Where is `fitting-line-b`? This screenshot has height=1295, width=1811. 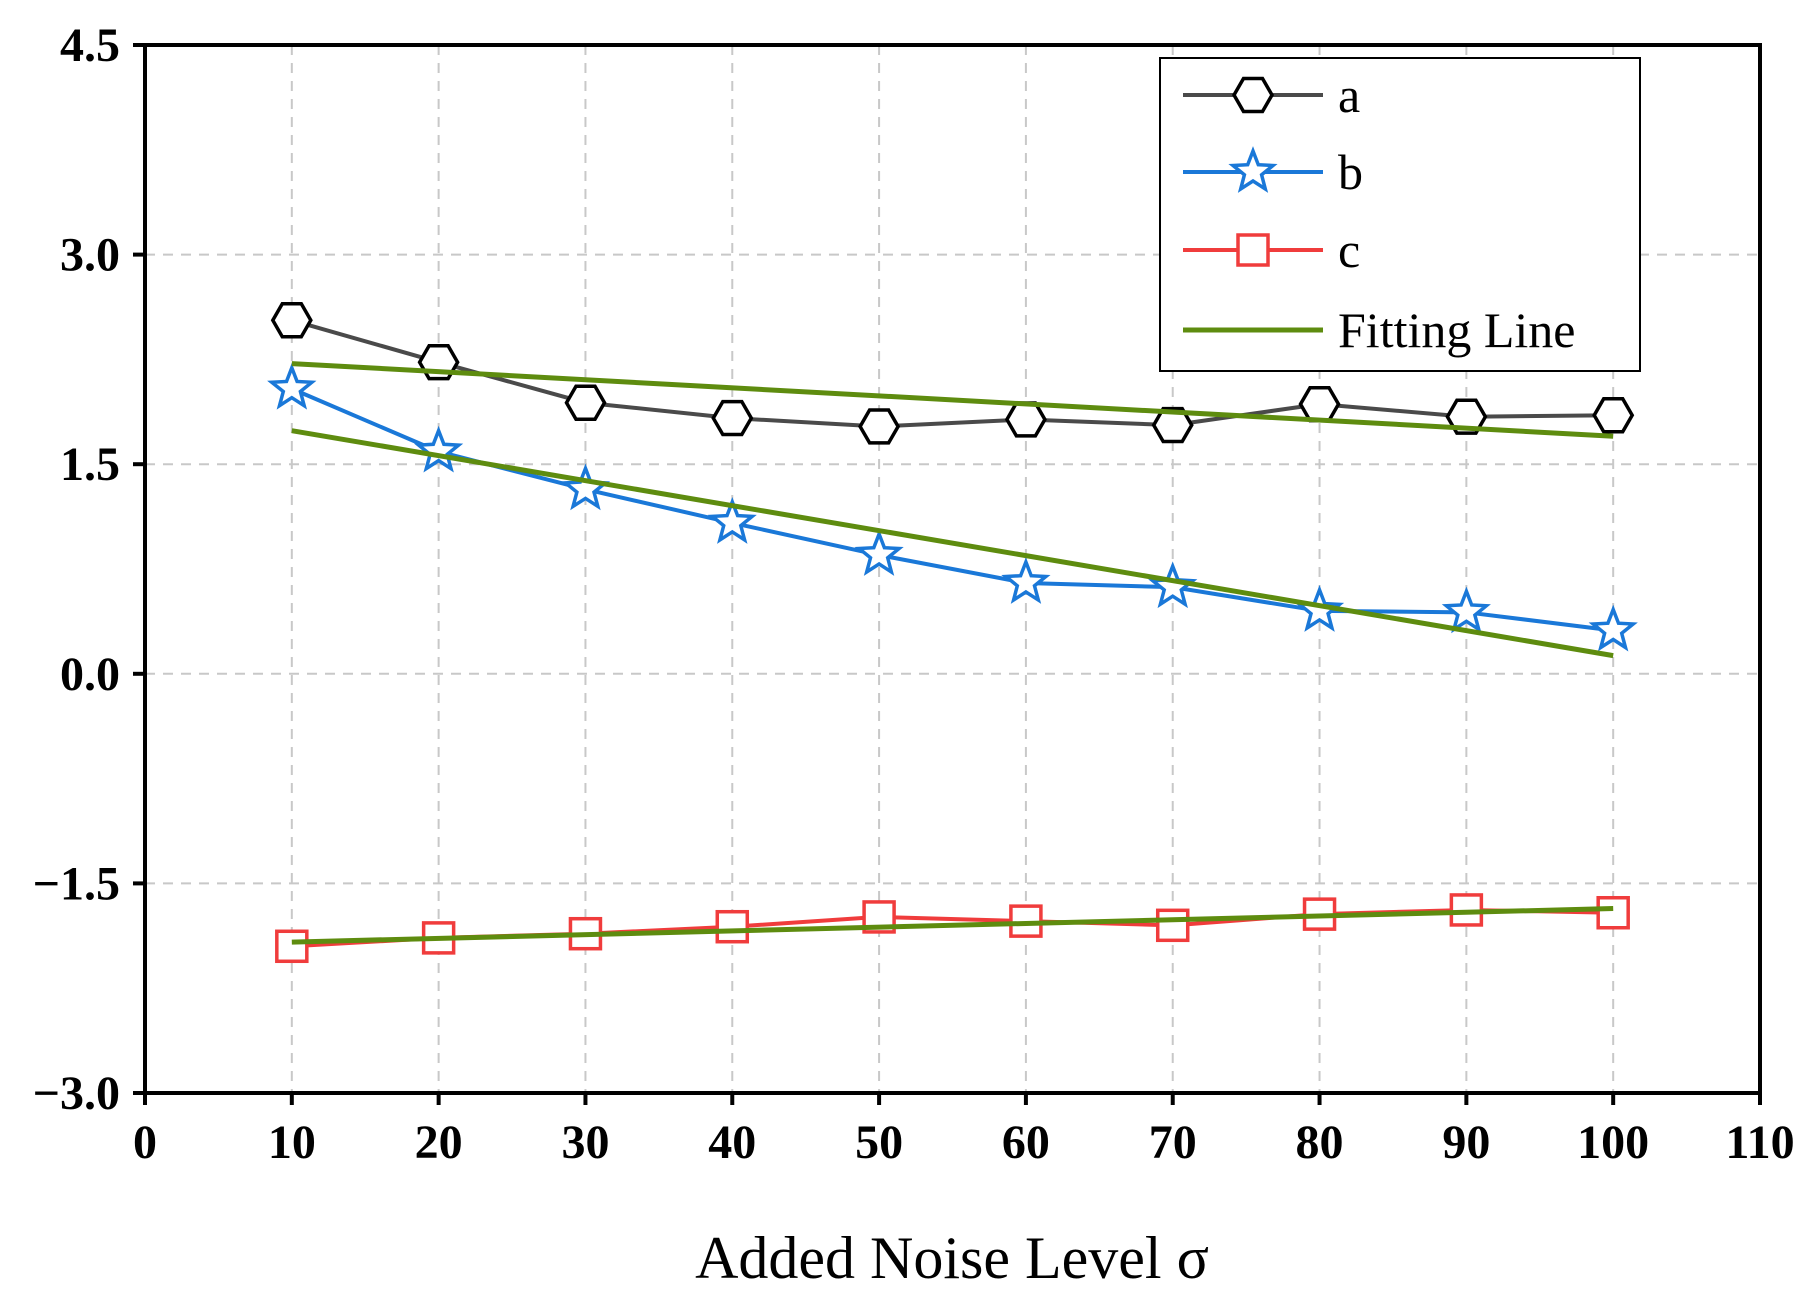 fitting-line-b is located at coordinates (952, 543).